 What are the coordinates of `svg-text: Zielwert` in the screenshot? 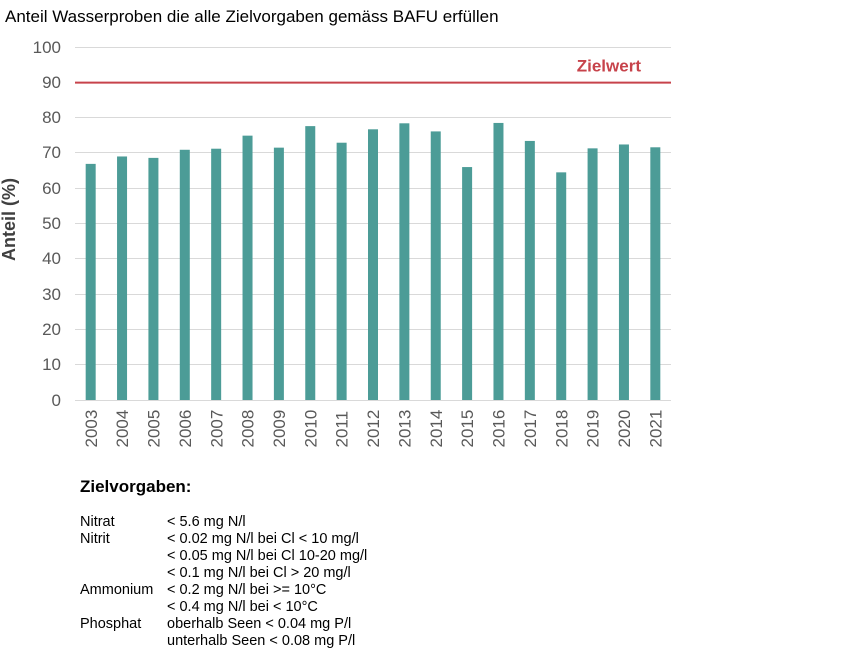 It's located at (609, 66).